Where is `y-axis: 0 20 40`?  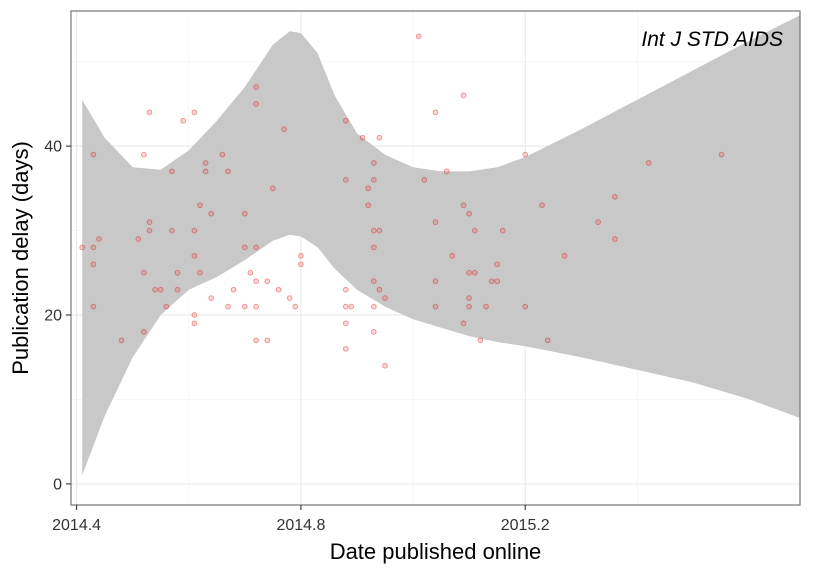
y-axis: 0 20 40 is located at coordinates (57, 316).